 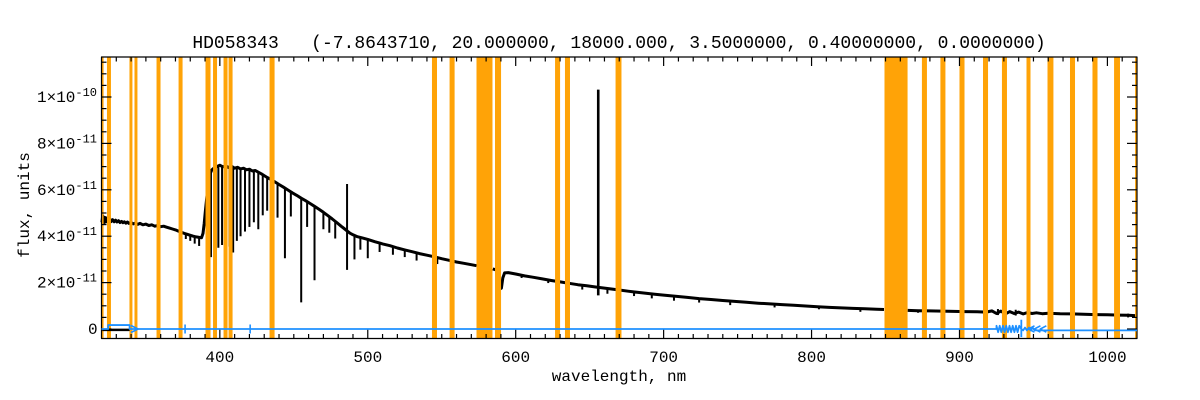 What do you see at coordinates (25, 205) in the screenshot?
I see `y-axis-title-text: flux, units` at bounding box center [25, 205].